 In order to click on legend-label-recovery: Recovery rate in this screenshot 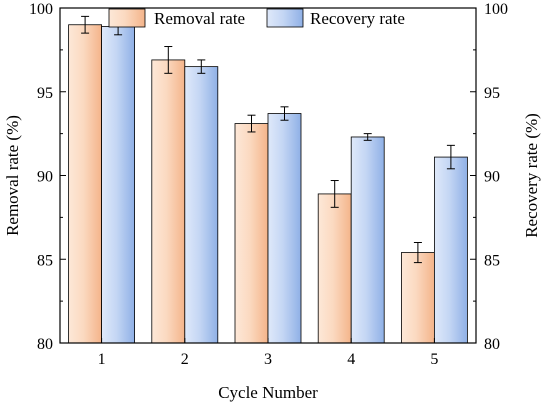, I will do `click(357, 18)`.